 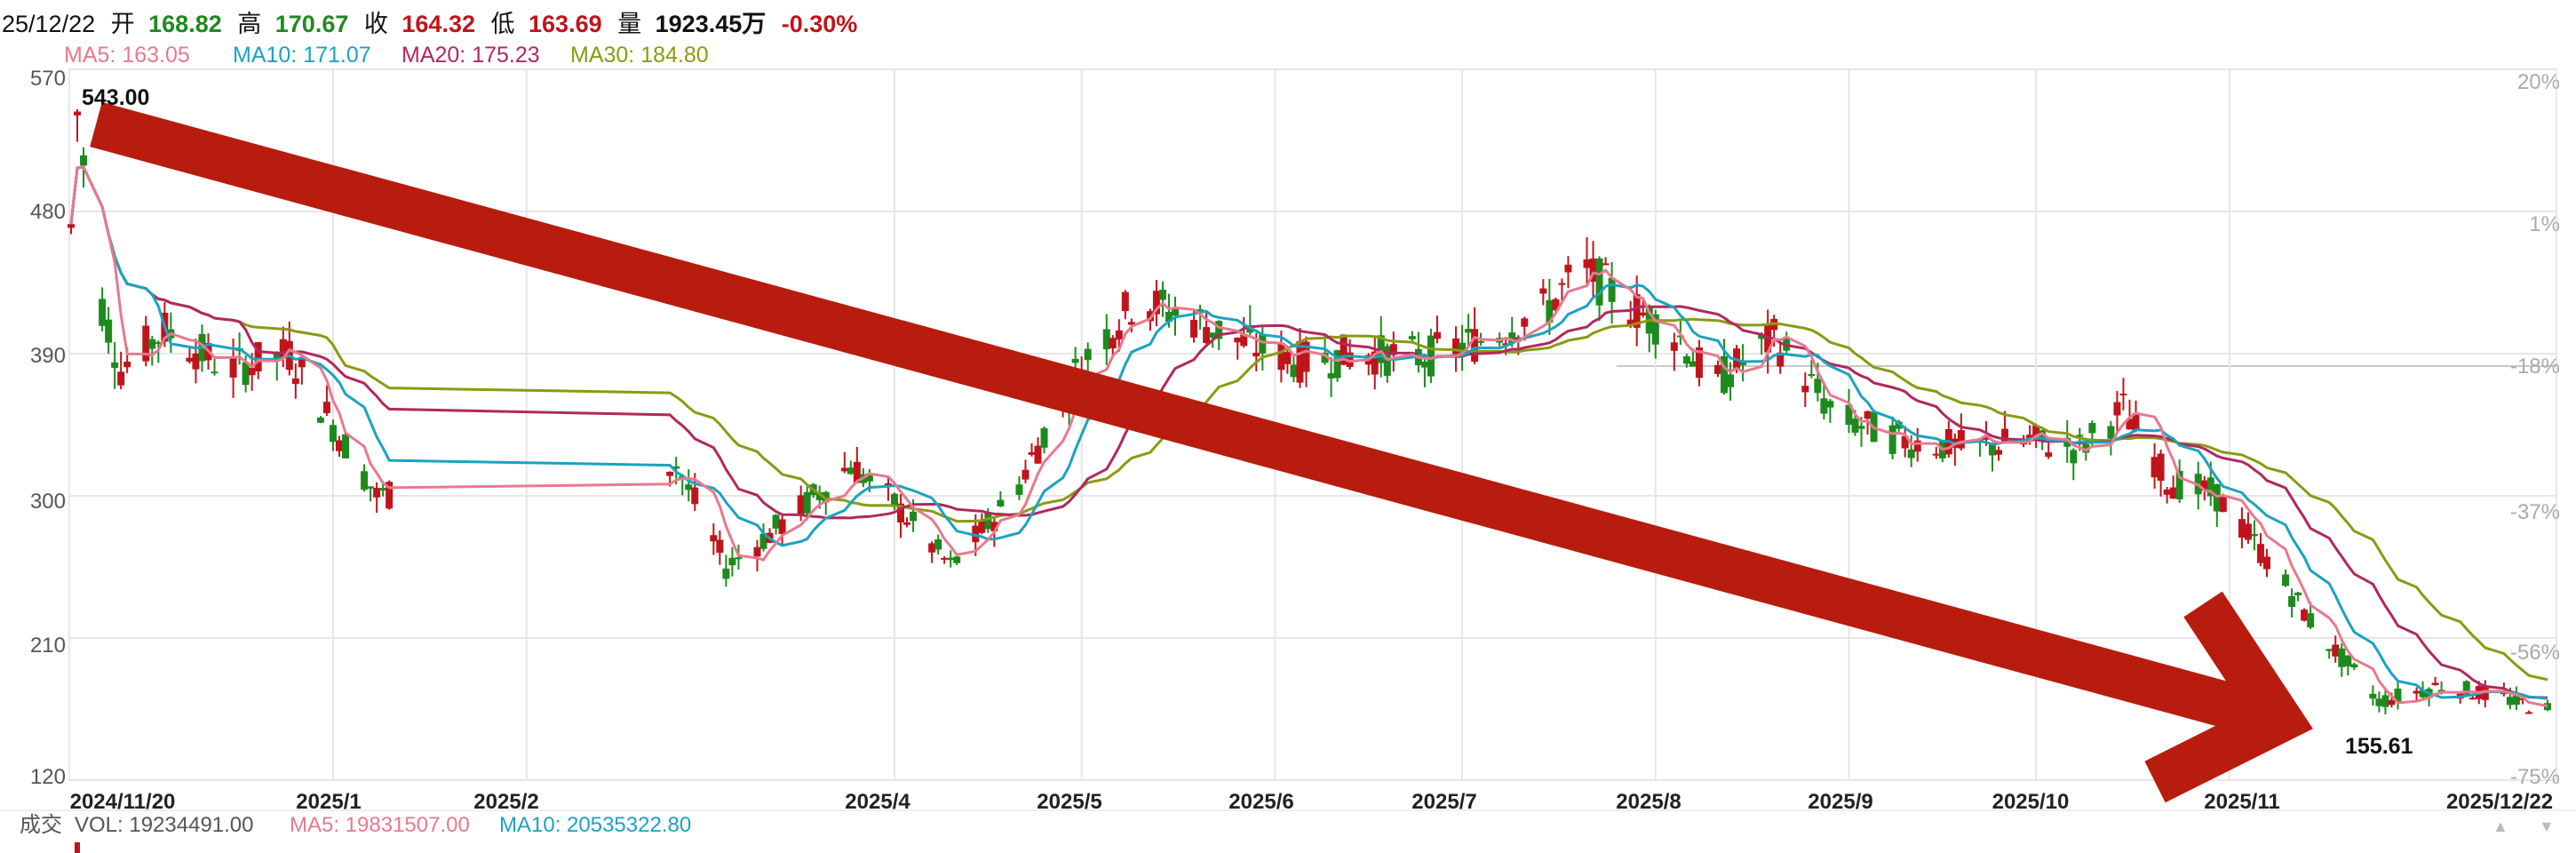 What do you see at coordinates (639, 55) in the screenshot?
I see `ma30-legend: MA30: 184.80` at bounding box center [639, 55].